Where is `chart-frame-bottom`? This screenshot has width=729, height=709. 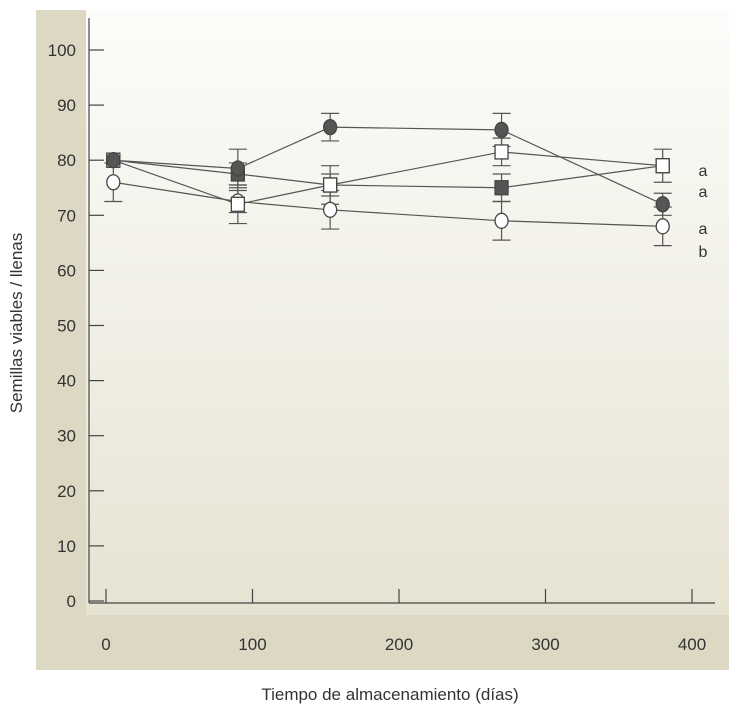
chart-frame-bottom is located at coordinates (382, 642).